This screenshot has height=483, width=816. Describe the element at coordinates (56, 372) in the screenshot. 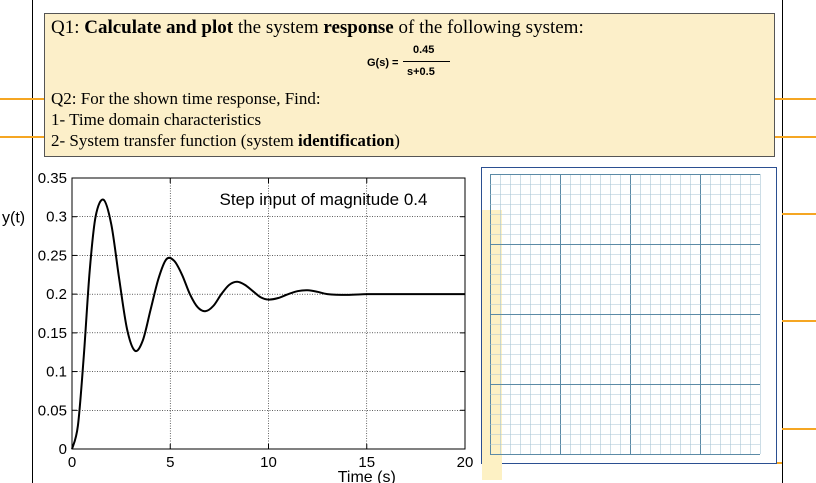

I see `y-tick-label: 0.1` at that location.